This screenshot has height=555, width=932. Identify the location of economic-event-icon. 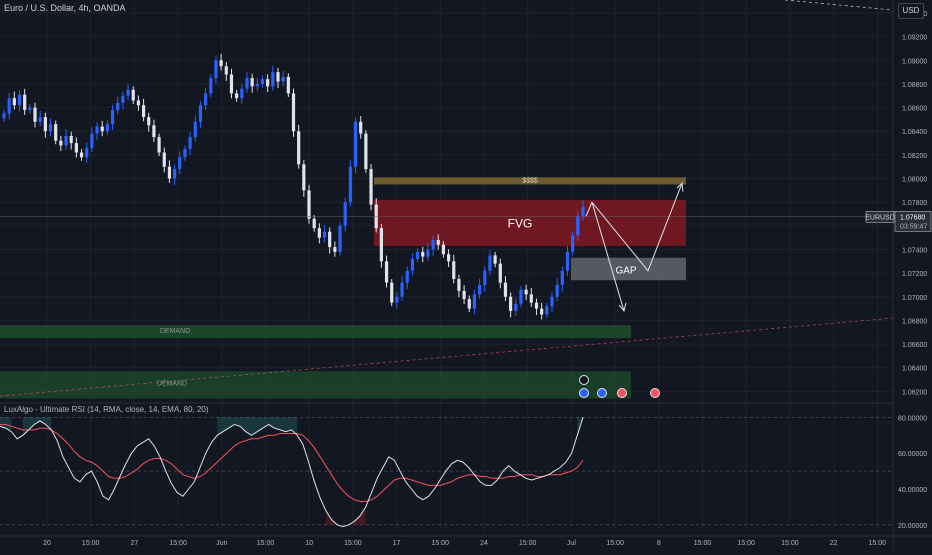
(602, 393).